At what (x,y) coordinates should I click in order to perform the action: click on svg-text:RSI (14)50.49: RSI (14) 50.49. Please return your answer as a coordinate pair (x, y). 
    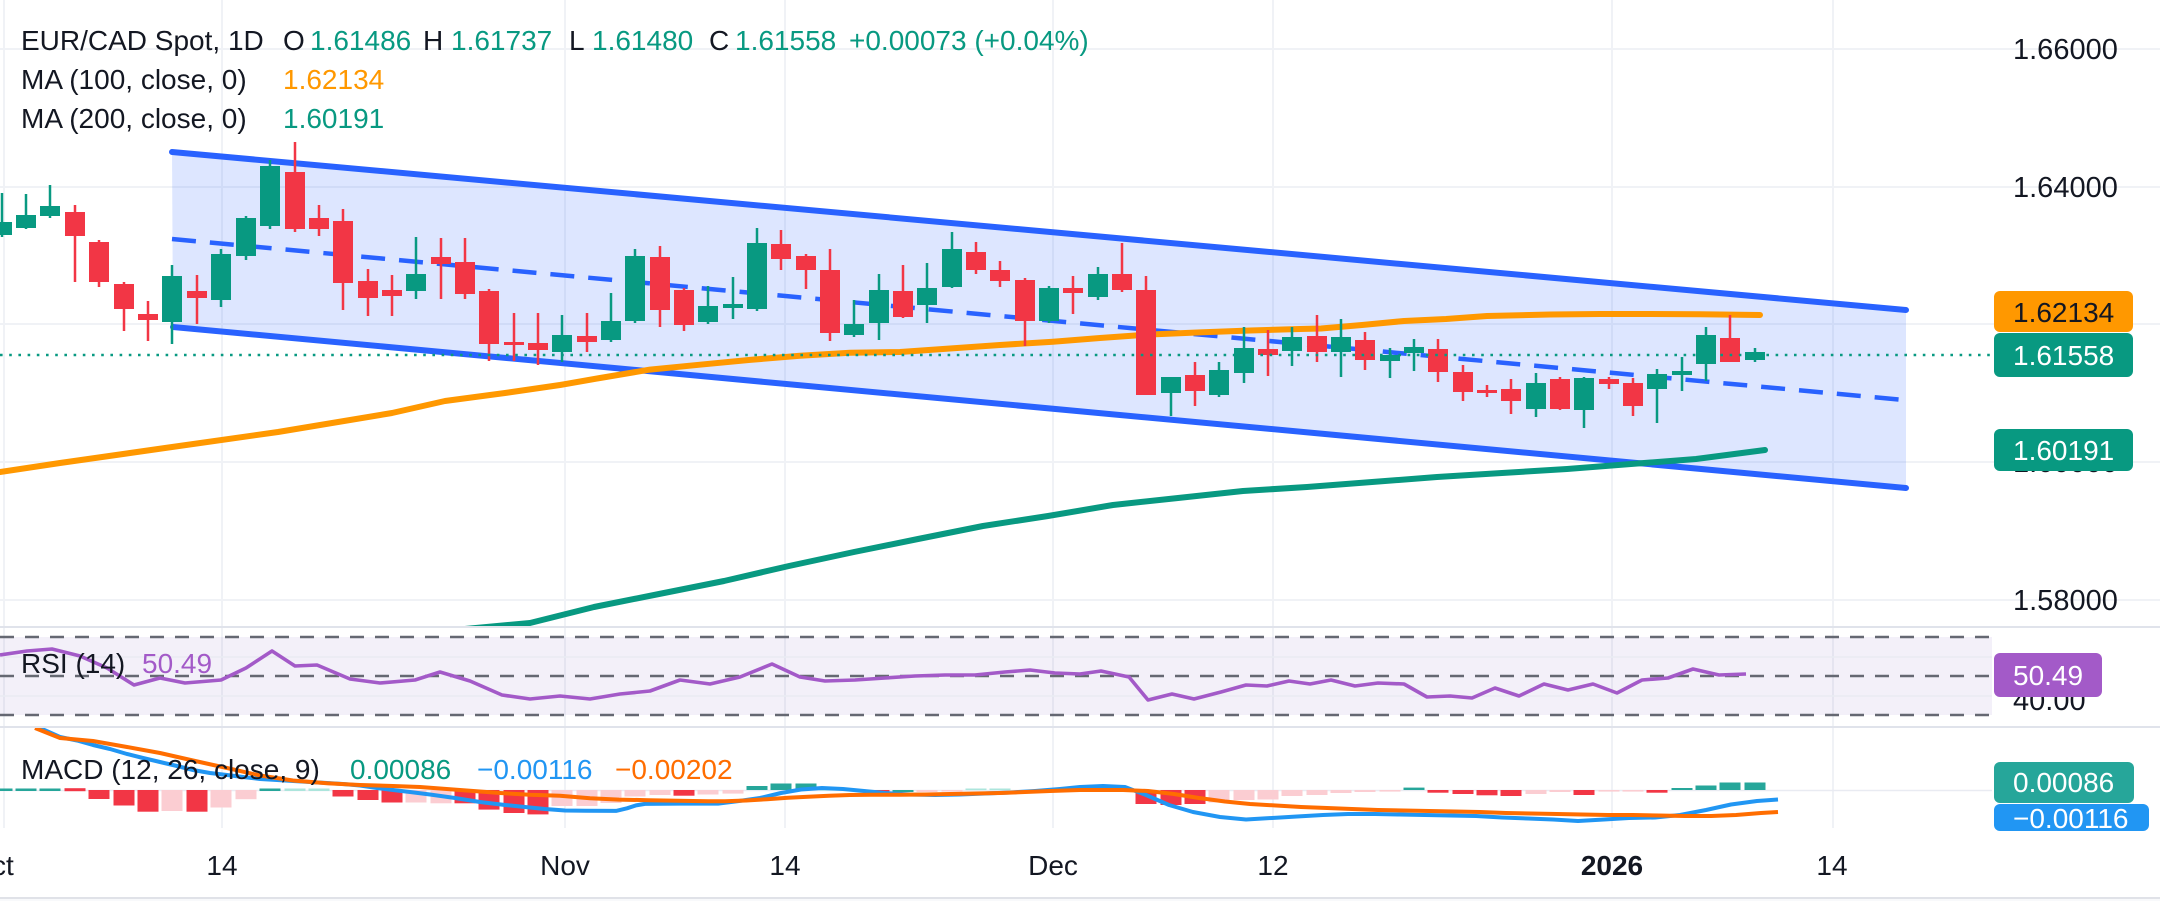
    Looking at the image, I should click on (116, 663).